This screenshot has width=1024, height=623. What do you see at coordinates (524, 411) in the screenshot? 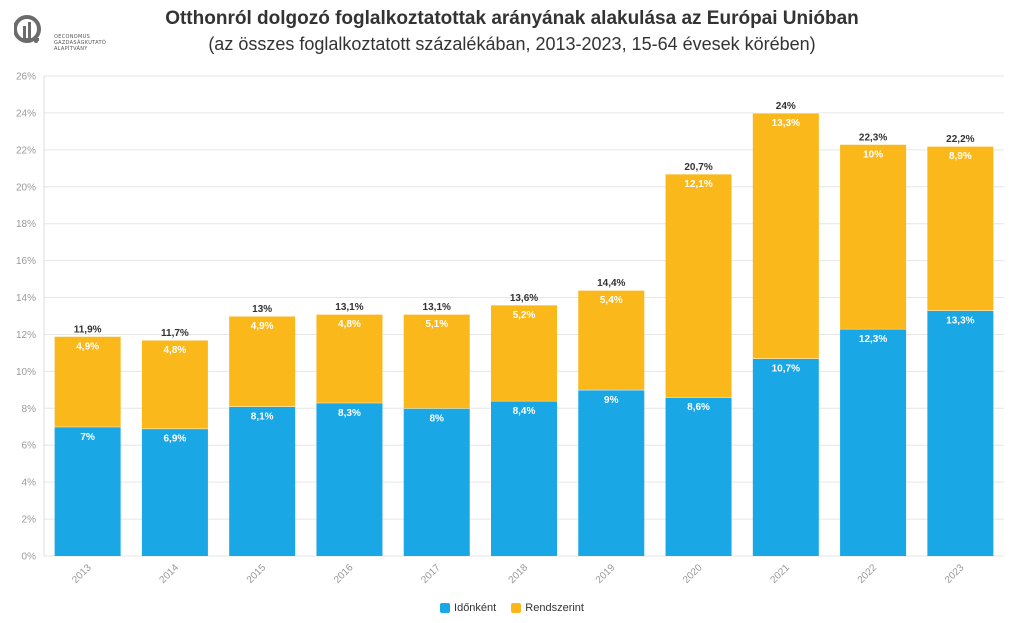
I see `data-label: 8,4%` at bounding box center [524, 411].